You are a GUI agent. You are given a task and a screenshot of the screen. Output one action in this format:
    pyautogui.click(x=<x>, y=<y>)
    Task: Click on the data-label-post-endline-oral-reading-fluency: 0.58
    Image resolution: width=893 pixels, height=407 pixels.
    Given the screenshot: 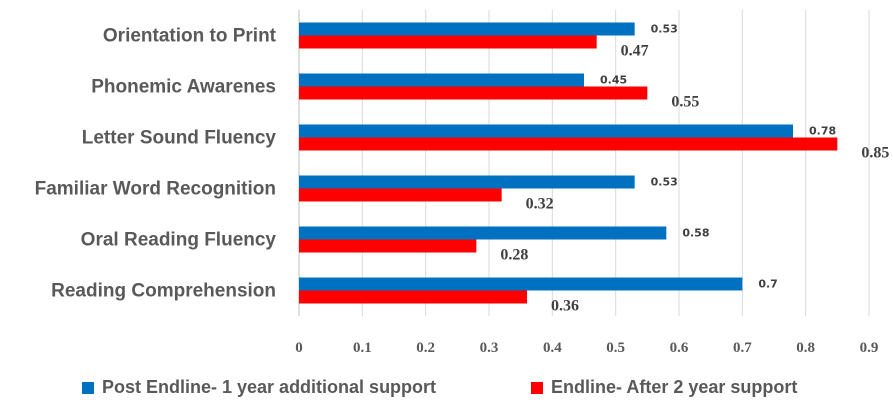 What is the action you would take?
    pyautogui.click(x=695, y=233)
    